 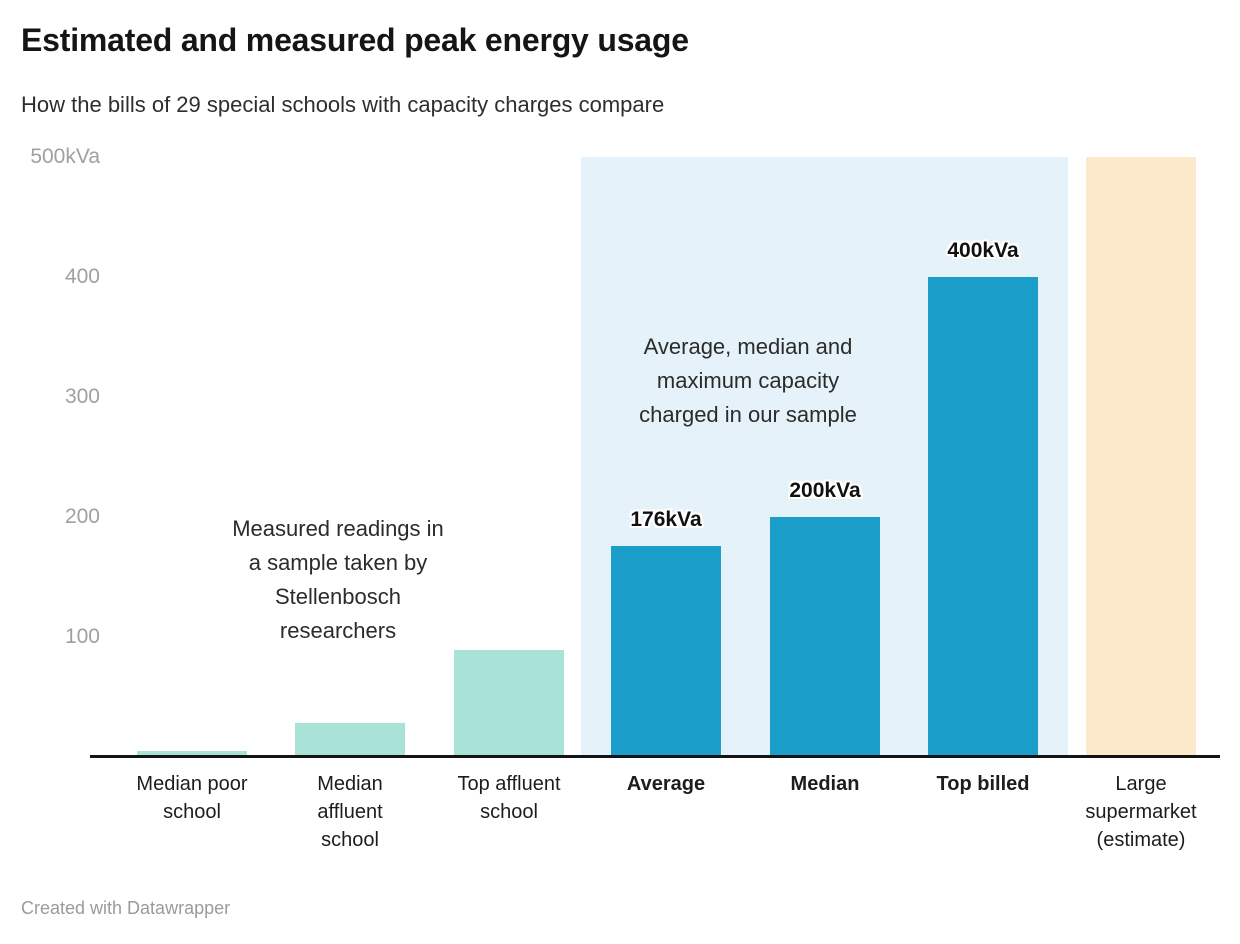 I want to click on x-axis-label-median: Median, so click(x=825, y=784).